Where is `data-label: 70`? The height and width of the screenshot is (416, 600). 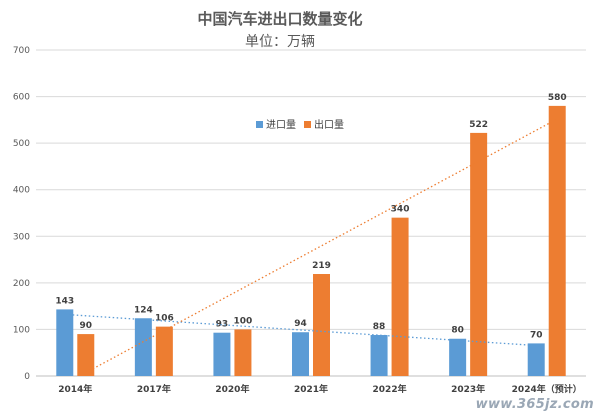 data-label: 70 is located at coordinates (536, 335).